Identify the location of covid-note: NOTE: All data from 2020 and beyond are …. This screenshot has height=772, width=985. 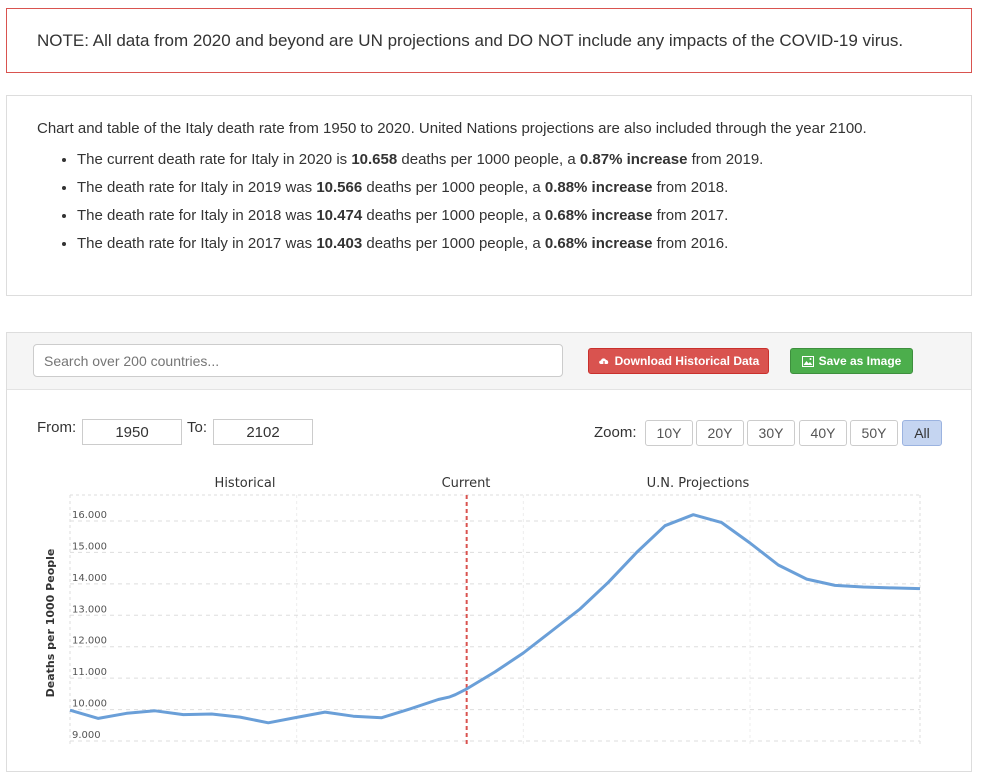
(489, 40).